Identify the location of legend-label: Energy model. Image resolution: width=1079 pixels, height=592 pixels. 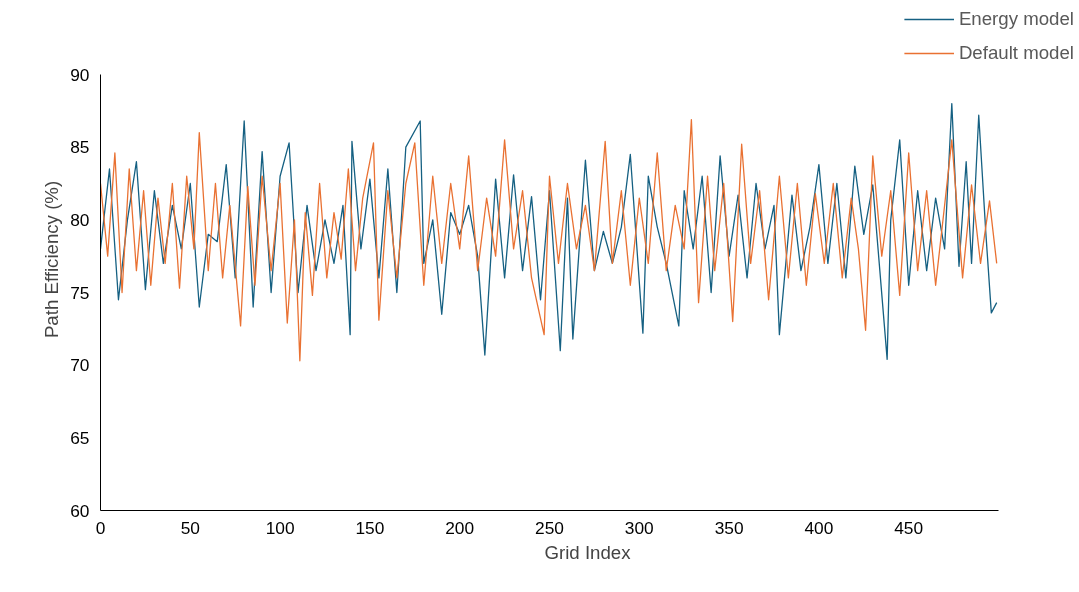
(1016, 19).